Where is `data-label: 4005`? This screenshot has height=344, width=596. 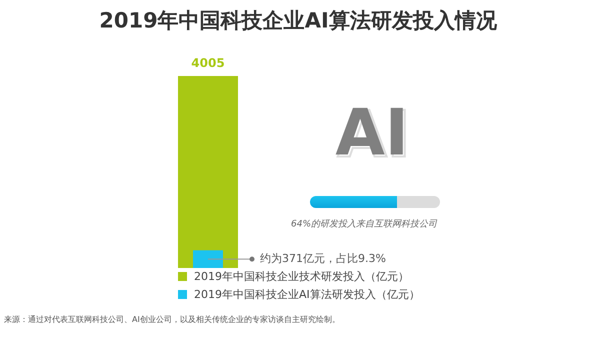
data-label: 4005 is located at coordinates (208, 63).